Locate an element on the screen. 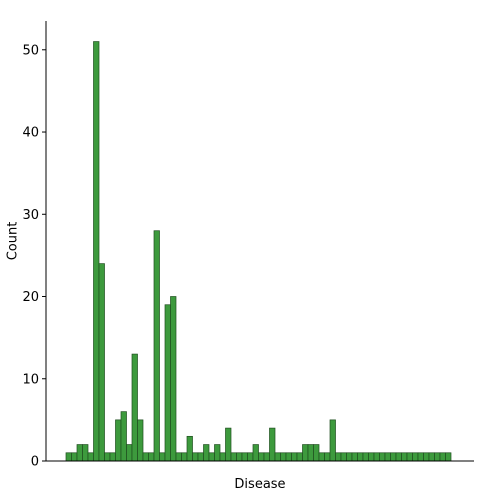 The width and height of the screenshot is (500, 500). y-tick-label: 30 is located at coordinates (30, 215).